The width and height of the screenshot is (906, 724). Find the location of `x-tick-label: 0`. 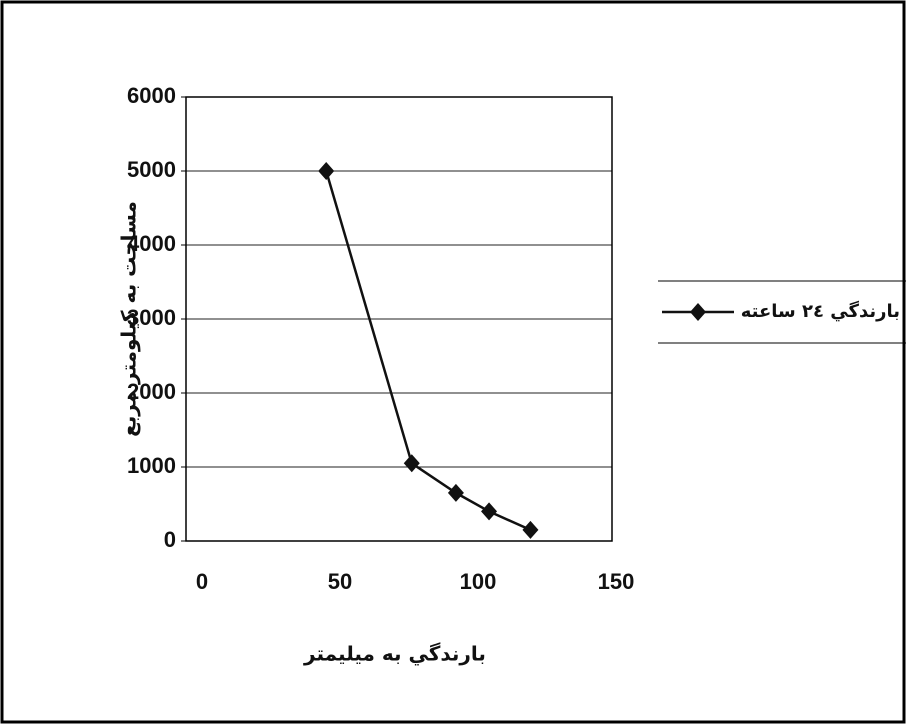

x-tick-label: 0 is located at coordinates (202, 581).